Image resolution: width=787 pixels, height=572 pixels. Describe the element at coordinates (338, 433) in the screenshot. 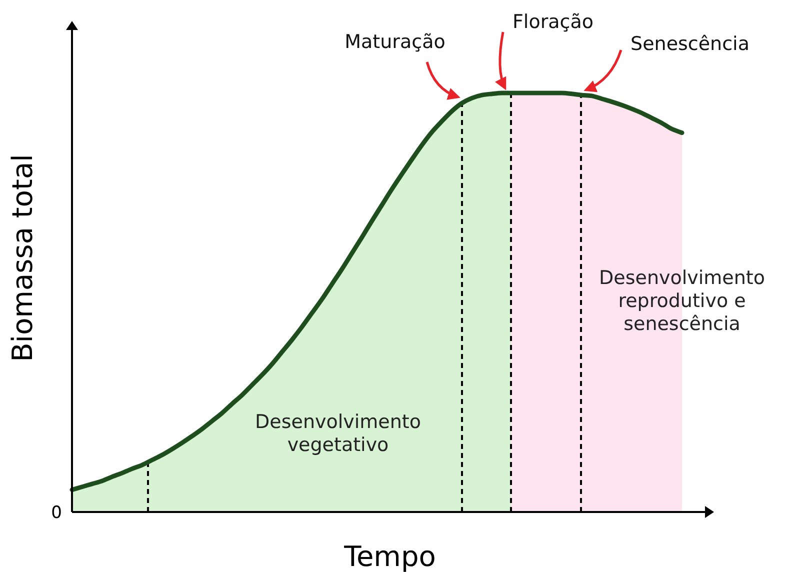

I see `annotation: Desenvolvimento vegetativo` at that location.